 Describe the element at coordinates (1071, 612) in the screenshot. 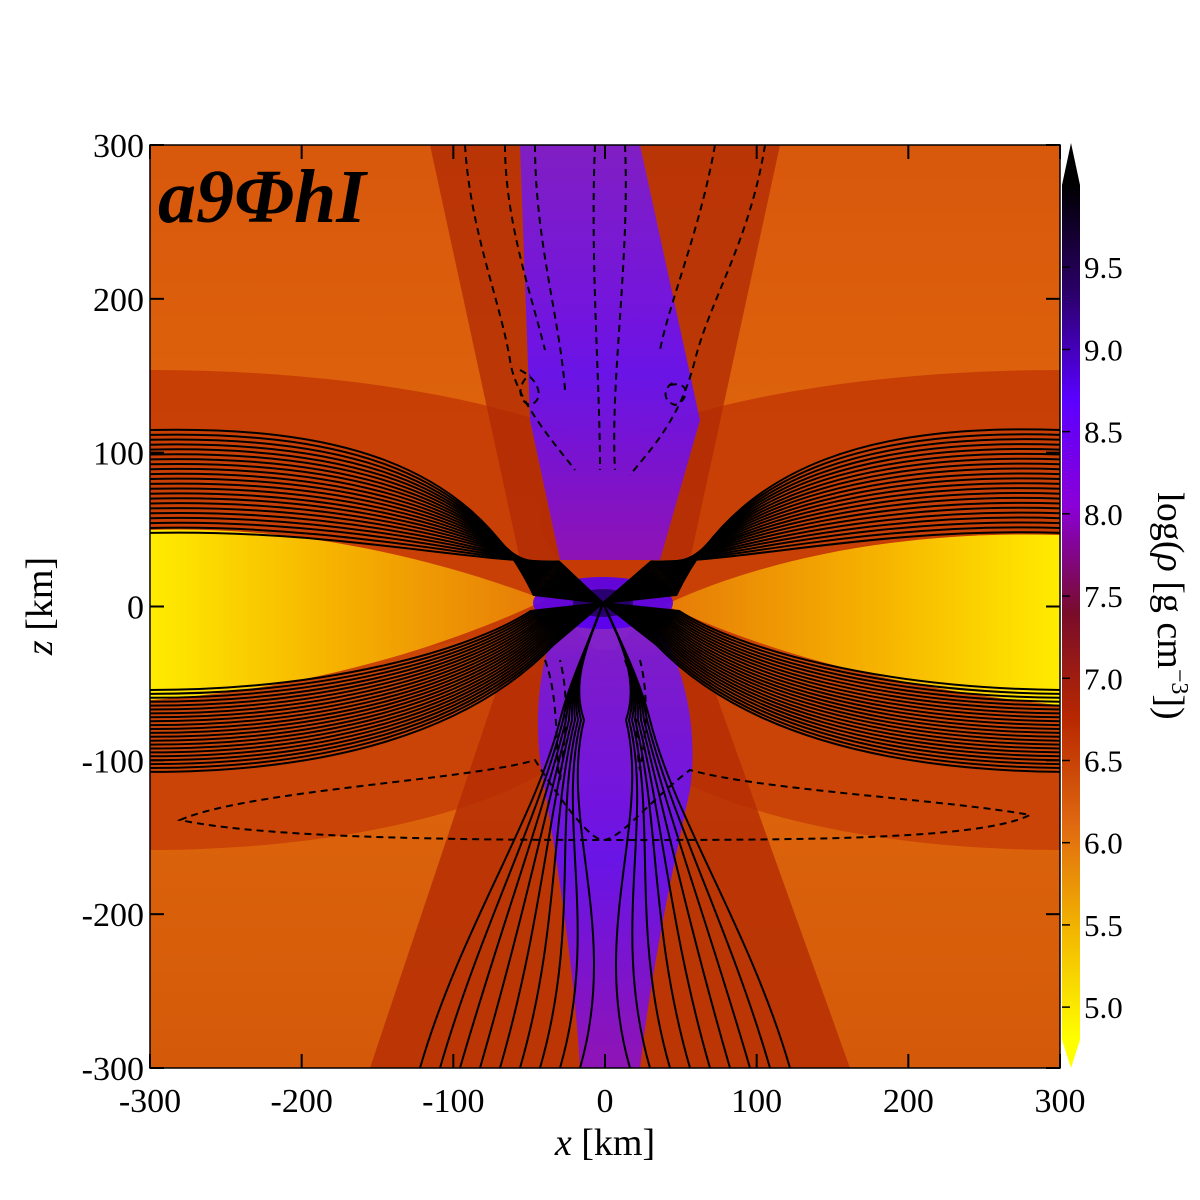

I see `colorbar-body` at that location.